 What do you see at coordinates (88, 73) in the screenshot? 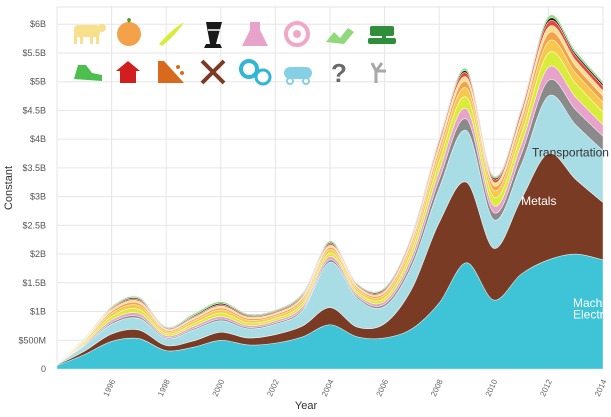
I see `footwear-icon` at bounding box center [88, 73].